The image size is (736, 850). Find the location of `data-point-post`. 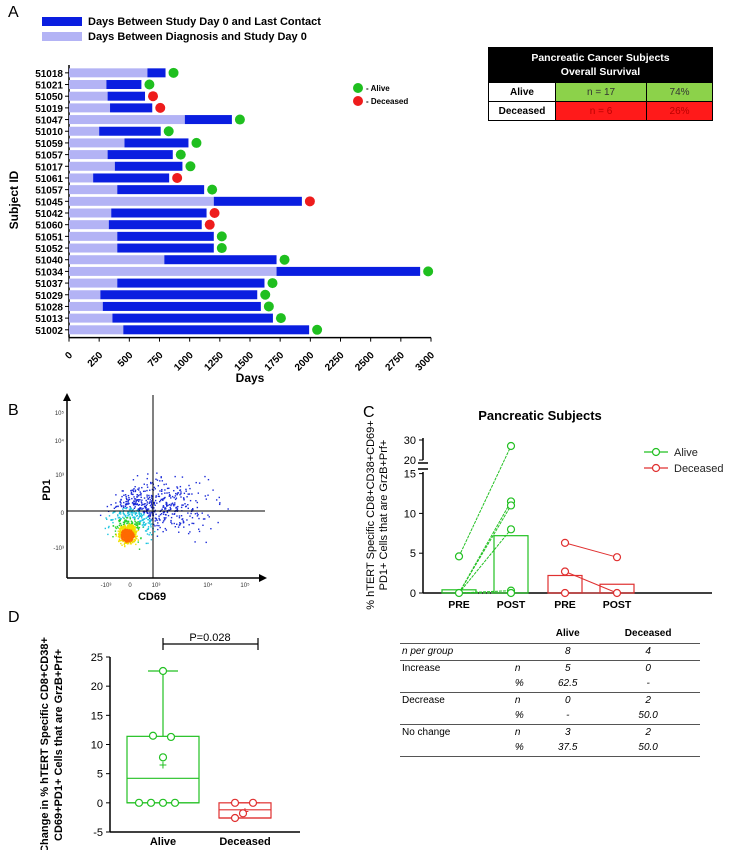

data-point-post is located at coordinates (617, 593).